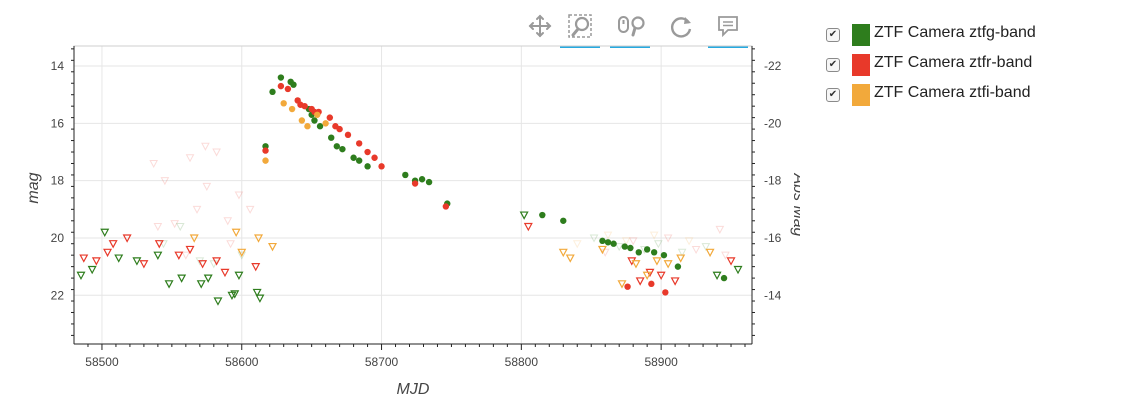 The image size is (1144, 412). What do you see at coordinates (833, 35) in the screenshot?
I see `checkbox-ztfg: ✔` at bounding box center [833, 35].